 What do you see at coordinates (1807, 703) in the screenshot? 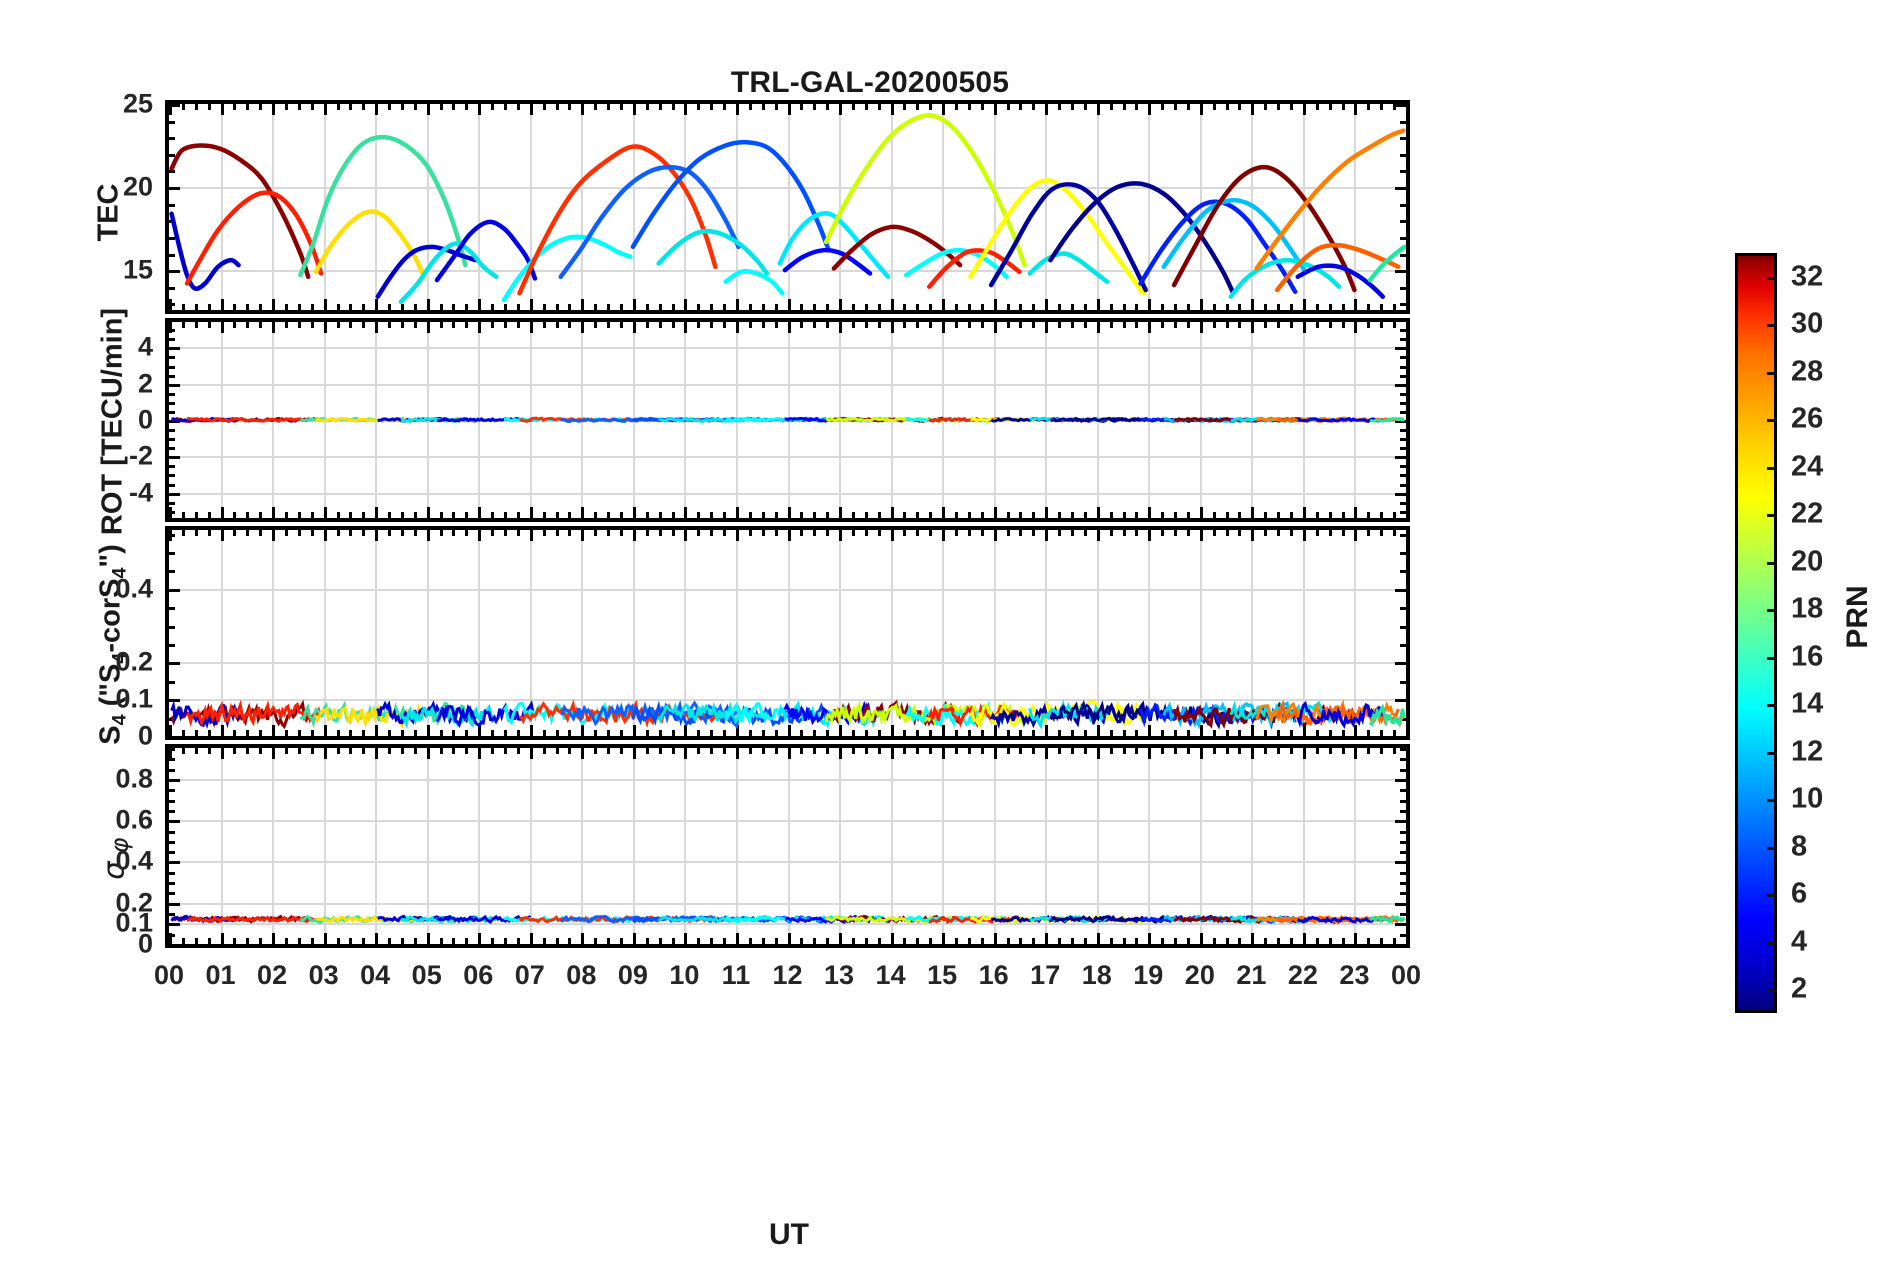
I see `colorbar-tick-label: 14` at bounding box center [1807, 703].